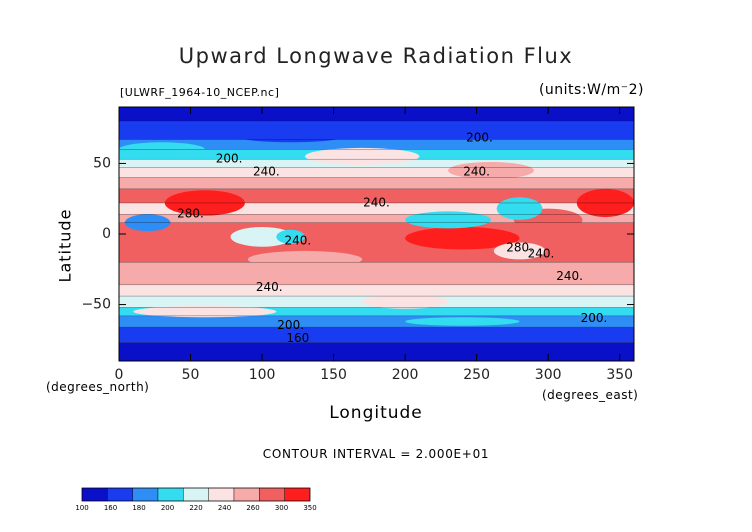 This screenshot has height=532, width=752. Describe the element at coordinates (252, 508) in the screenshot. I see `colorbar-label: 260` at that location.